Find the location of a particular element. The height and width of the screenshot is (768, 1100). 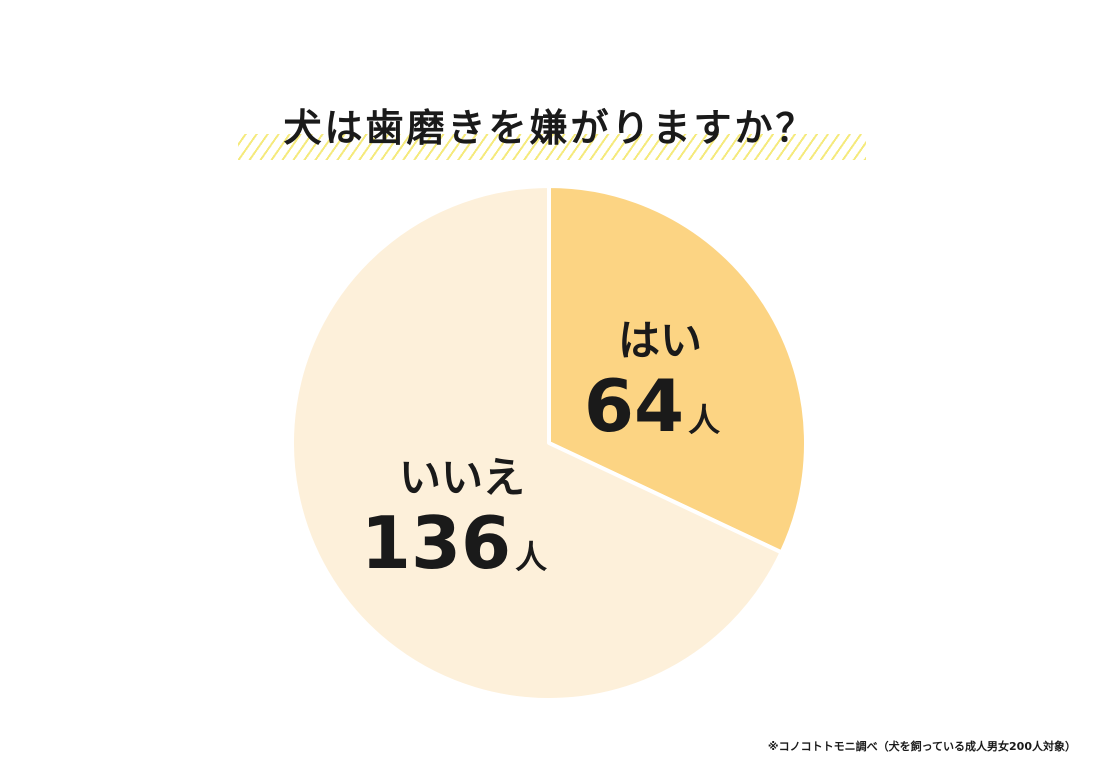

title-area: 犬は歯磨きを嫌がりますか？ is located at coordinates (550, 136).